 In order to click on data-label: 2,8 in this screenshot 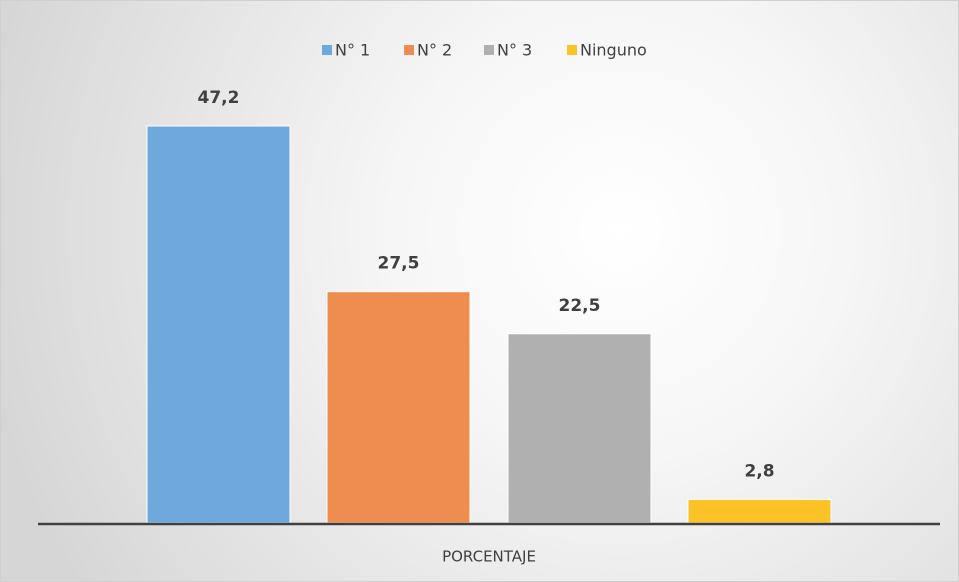, I will do `click(759, 471)`.